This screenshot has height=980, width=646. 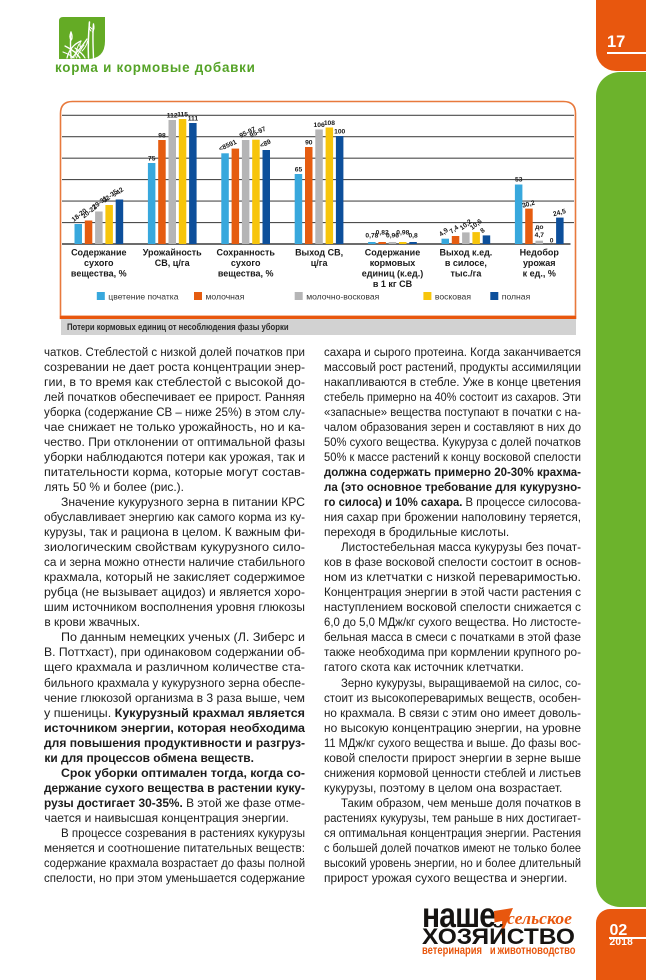 I want to click on svg-text: полная, so click(x=516, y=297).